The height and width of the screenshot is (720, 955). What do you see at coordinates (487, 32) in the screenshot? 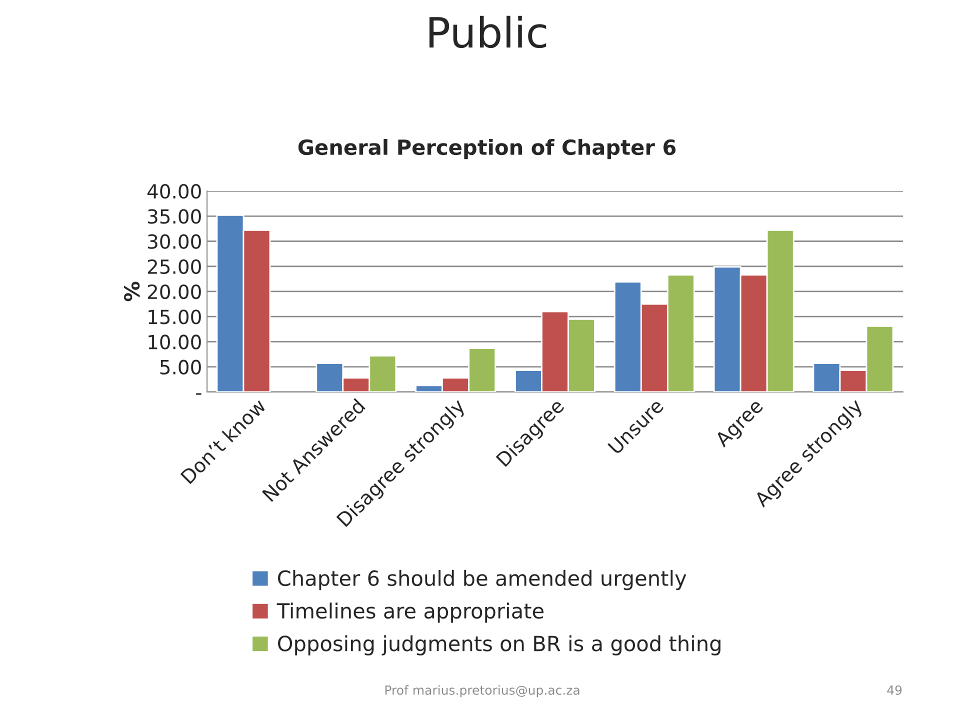
I see `chart-title: Public` at bounding box center [487, 32].